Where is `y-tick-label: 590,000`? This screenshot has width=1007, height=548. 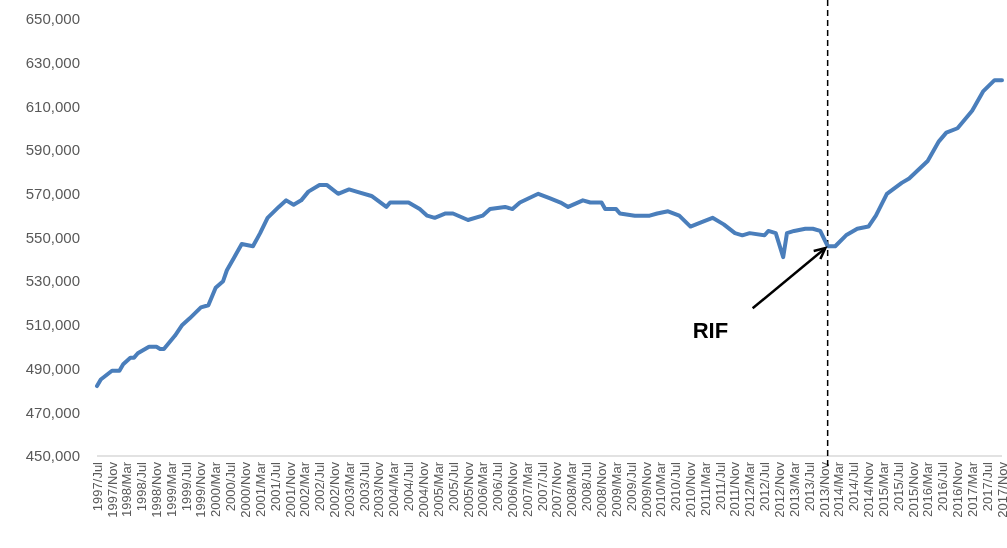 y-tick-label: 590,000 is located at coordinates (52, 150).